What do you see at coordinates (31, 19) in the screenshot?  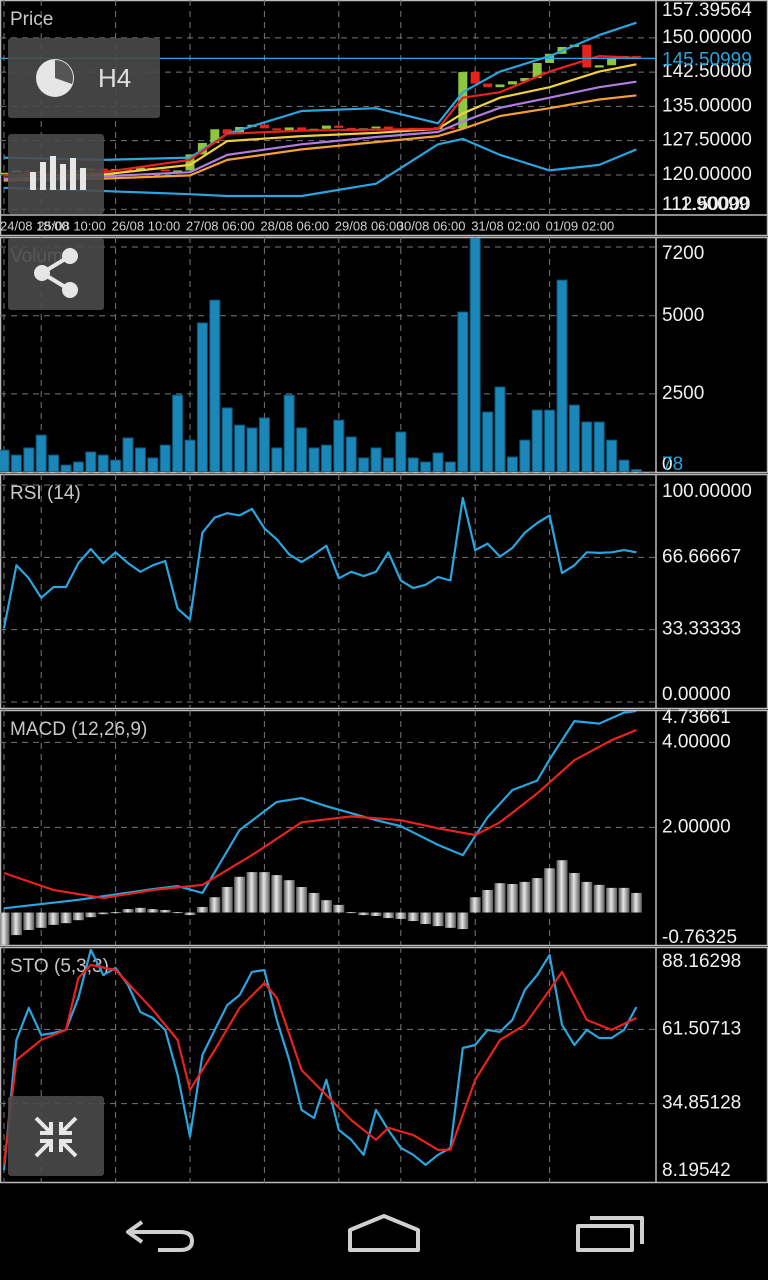 I see `panel-title: Price` at bounding box center [31, 19].